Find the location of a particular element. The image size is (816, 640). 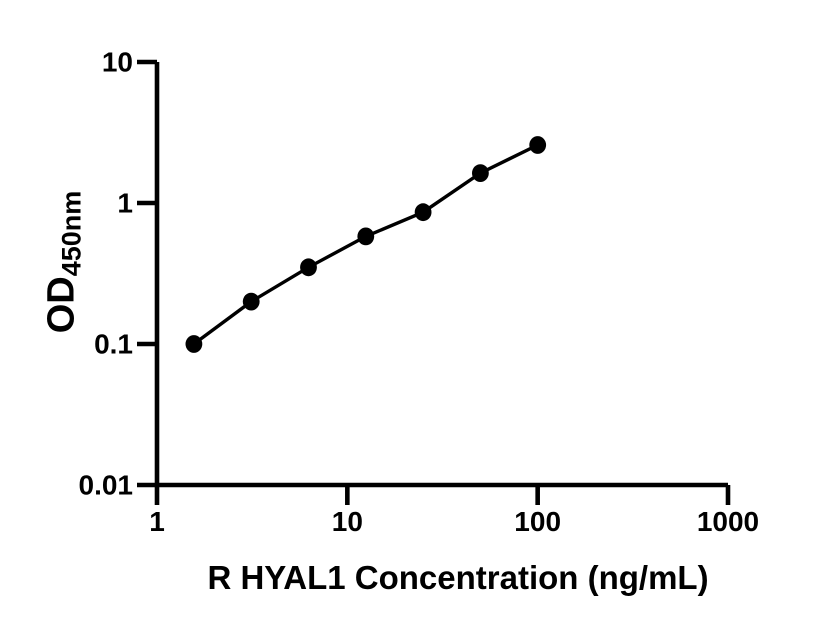

y-tick-label: 10 is located at coordinates (117, 62).